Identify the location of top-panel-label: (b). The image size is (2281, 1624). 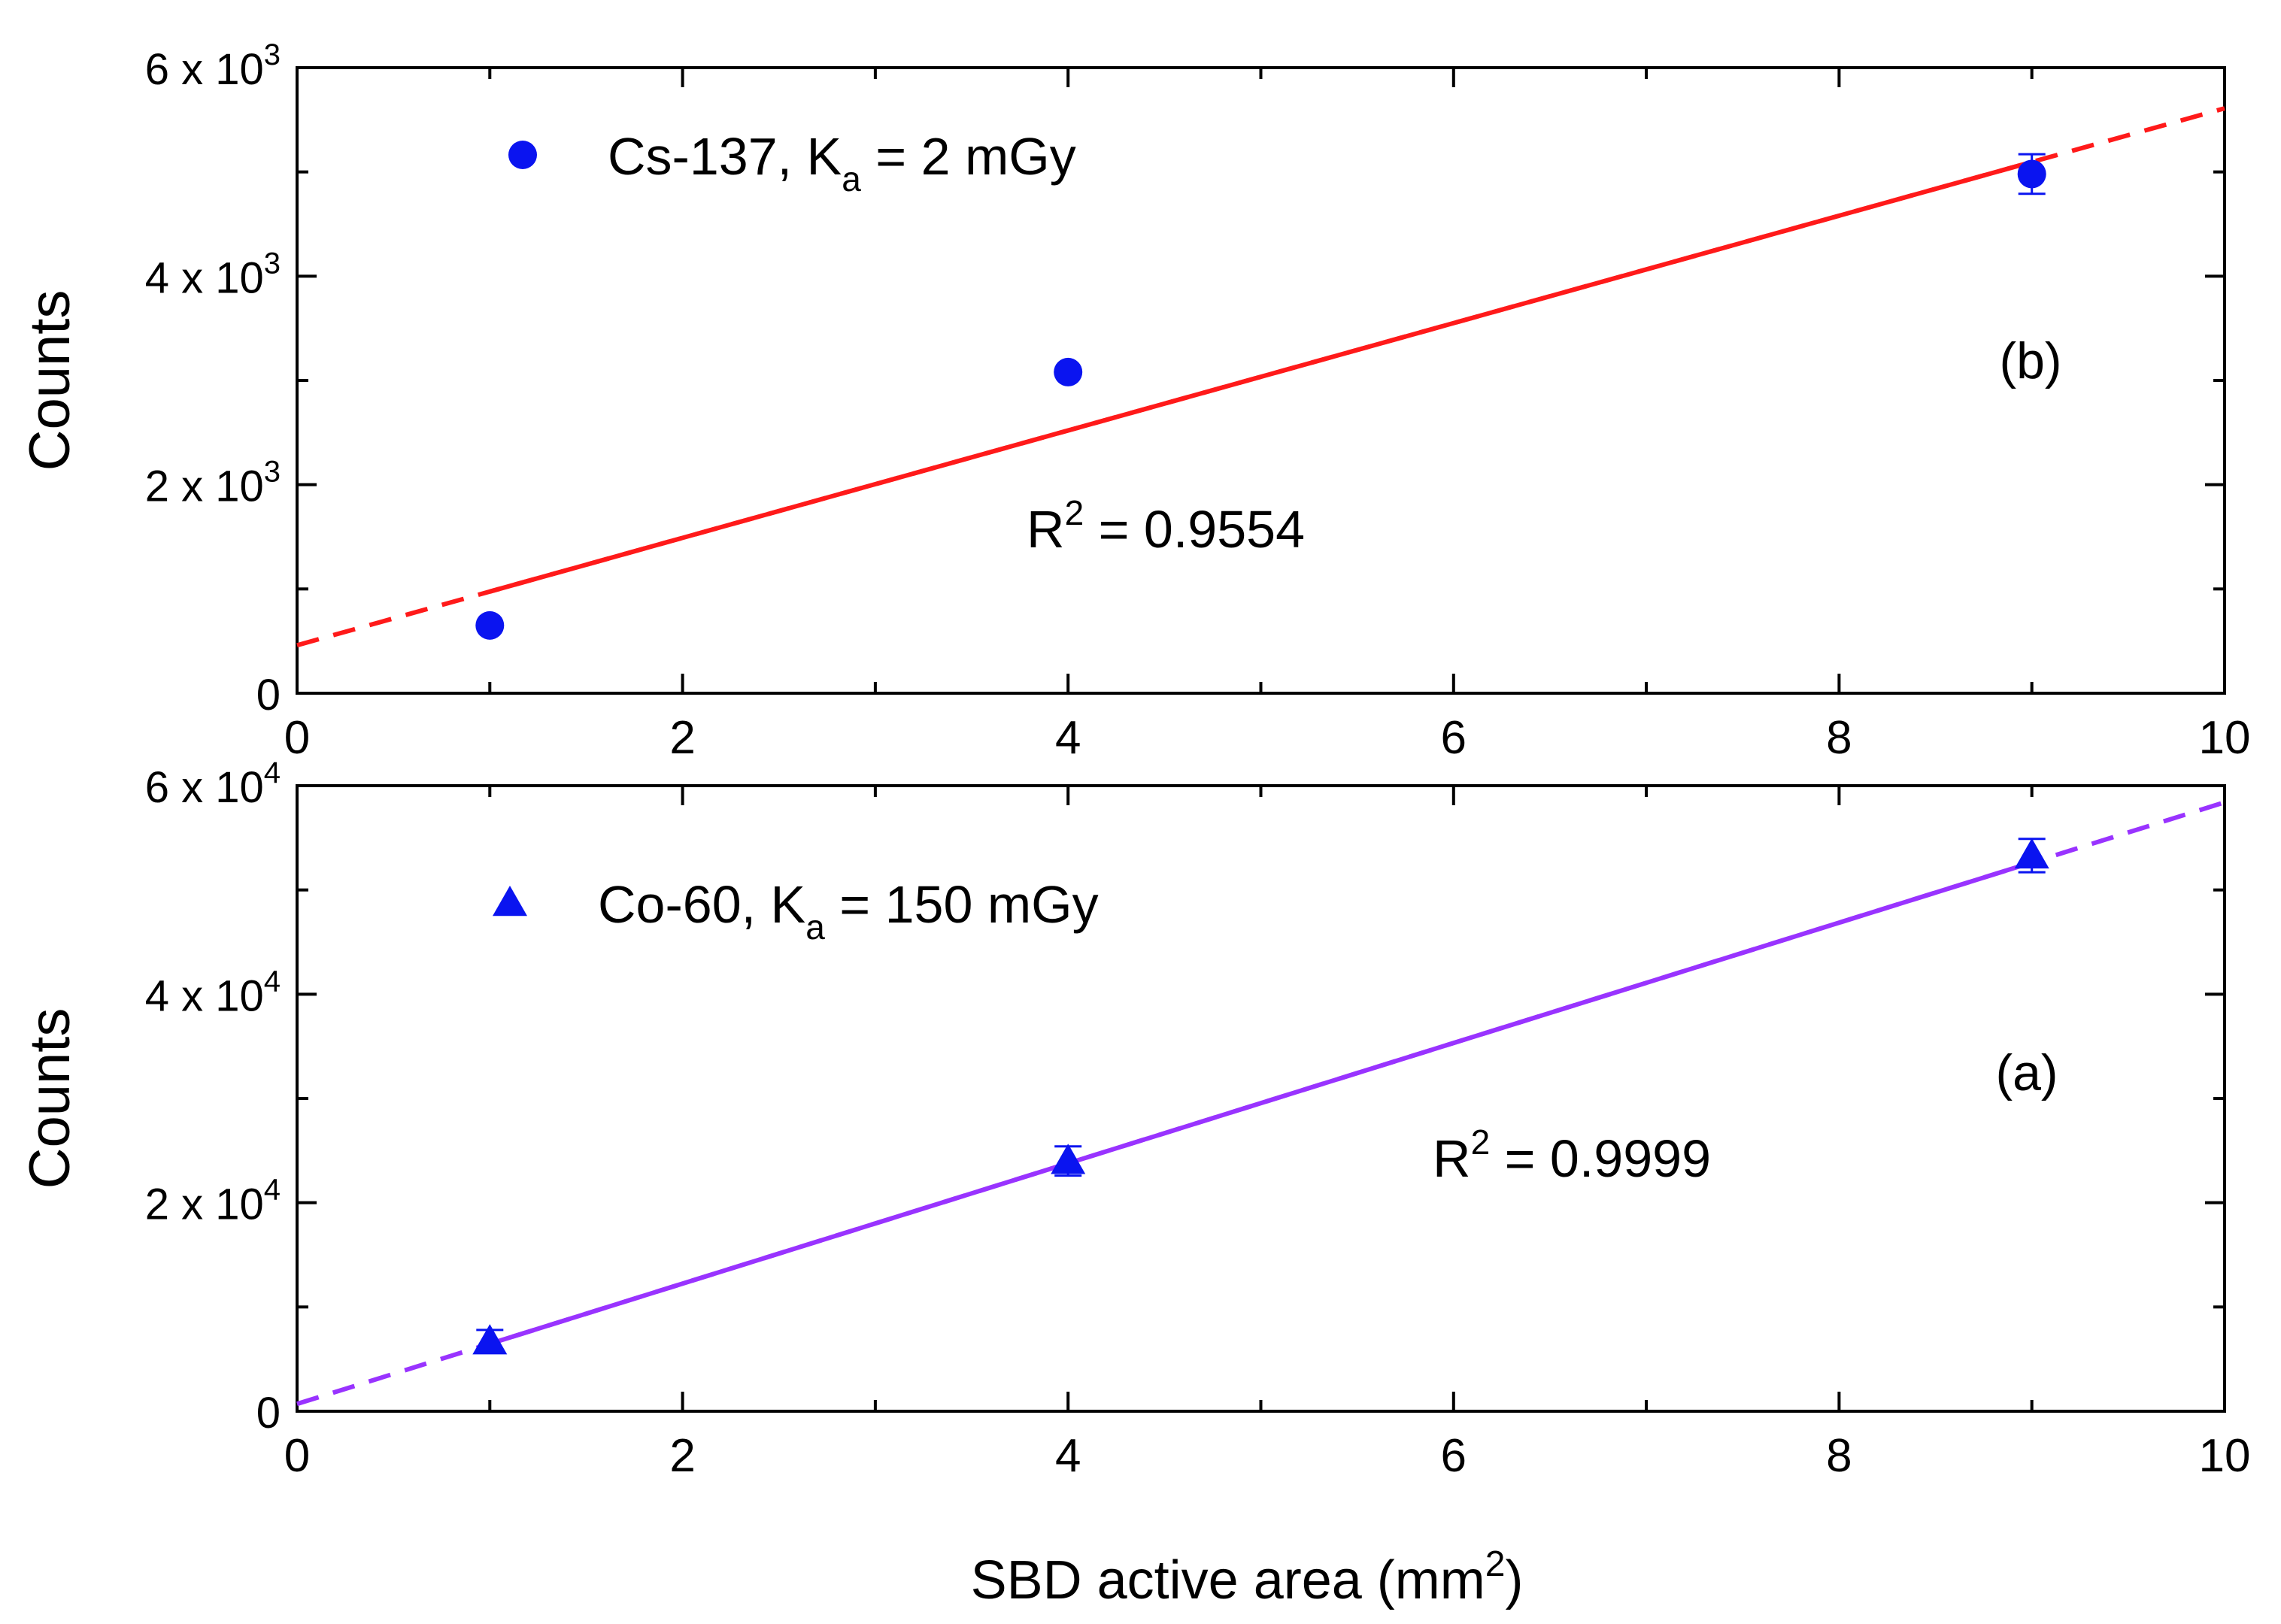
(2030, 360).